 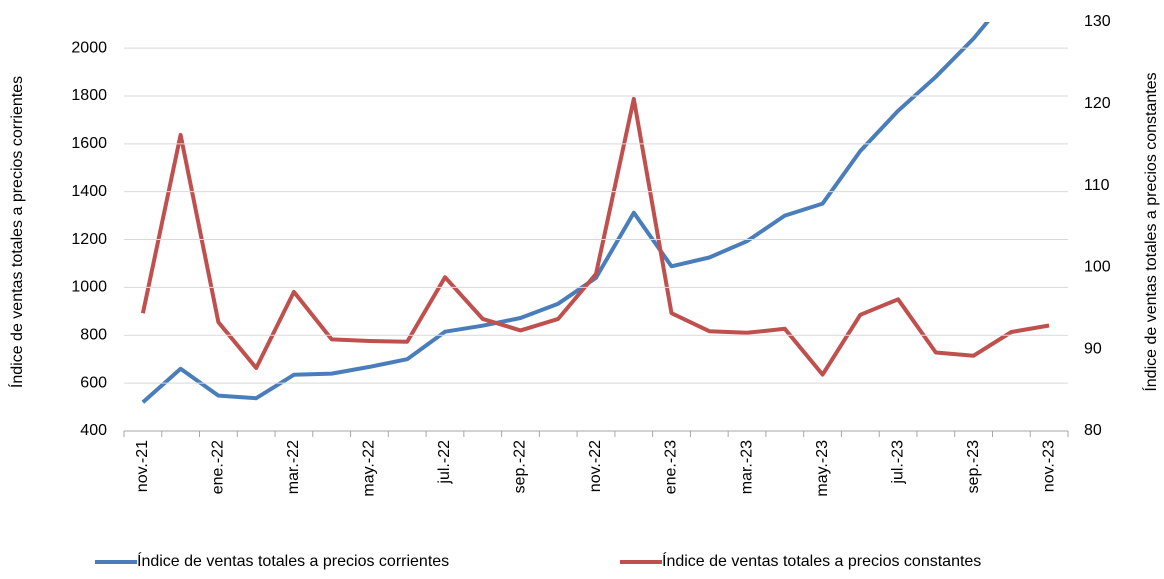 What do you see at coordinates (89, 143) in the screenshot?
I see `y-tick-label: 1600` at bounding box center [89, 143].